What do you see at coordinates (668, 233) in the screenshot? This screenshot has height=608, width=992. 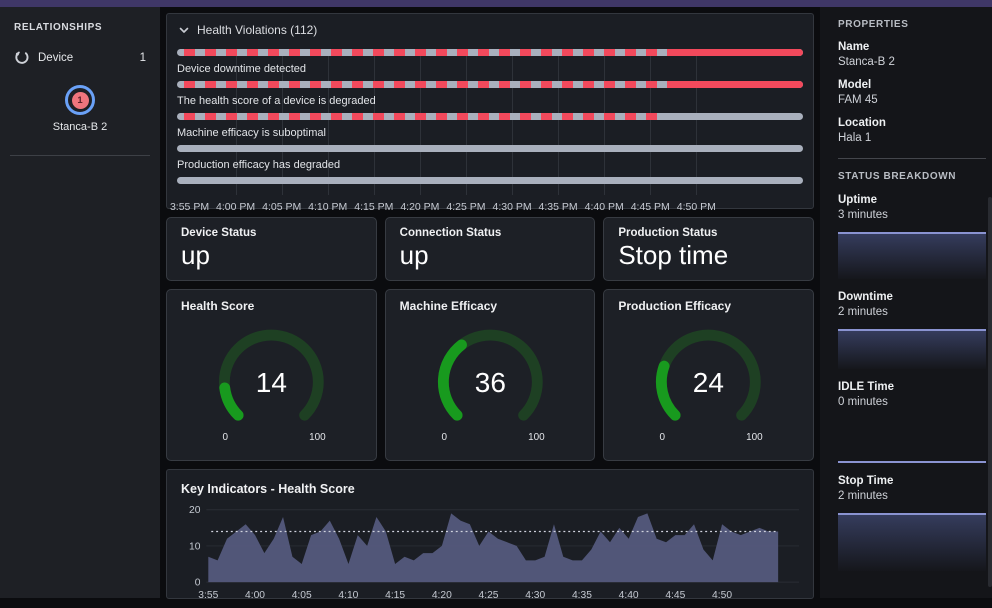 I see `status-card-label: Production Status` at bounding box center [668, 233].